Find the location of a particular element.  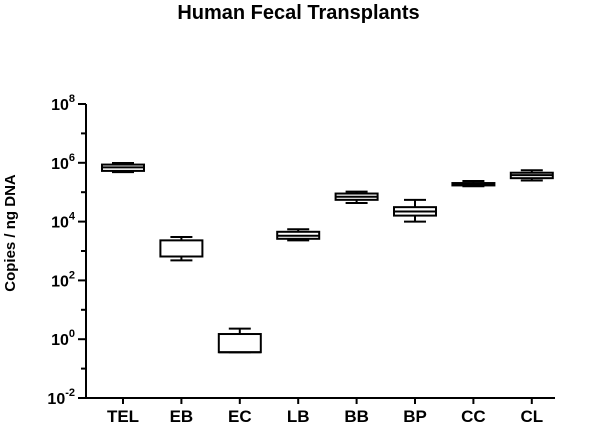

x-tick-label: CC is located at coordinates (473, 416).